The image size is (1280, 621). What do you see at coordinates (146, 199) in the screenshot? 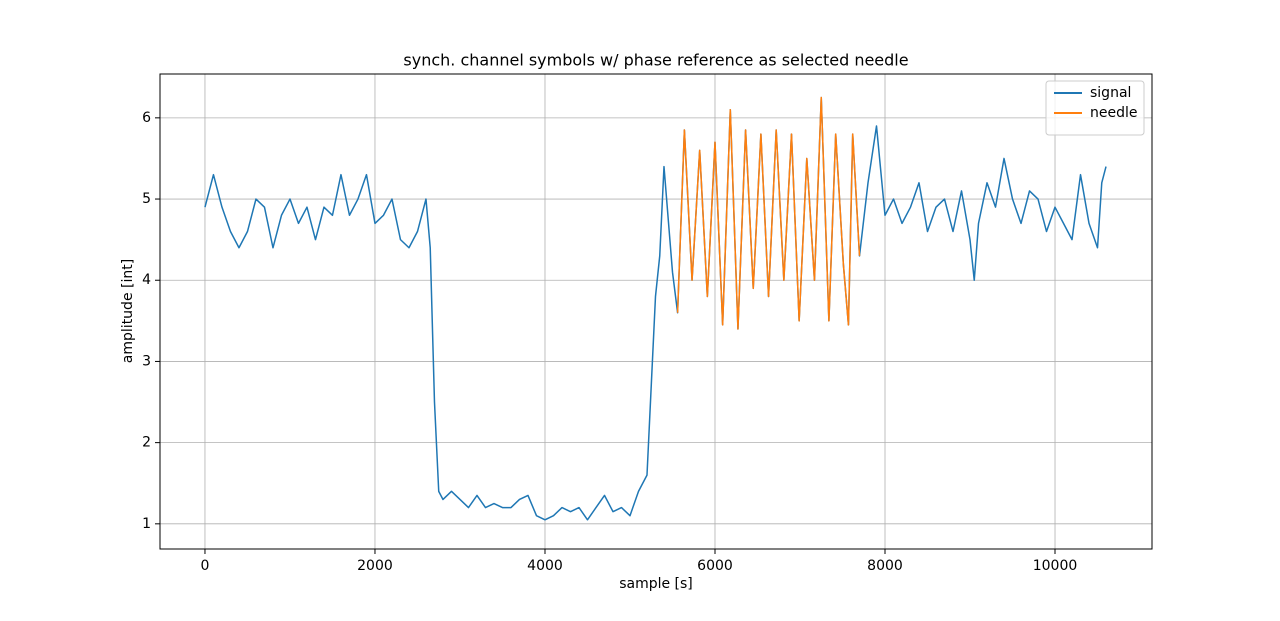
I see `y-tick-label: 5` at bounding box center [146, 199].